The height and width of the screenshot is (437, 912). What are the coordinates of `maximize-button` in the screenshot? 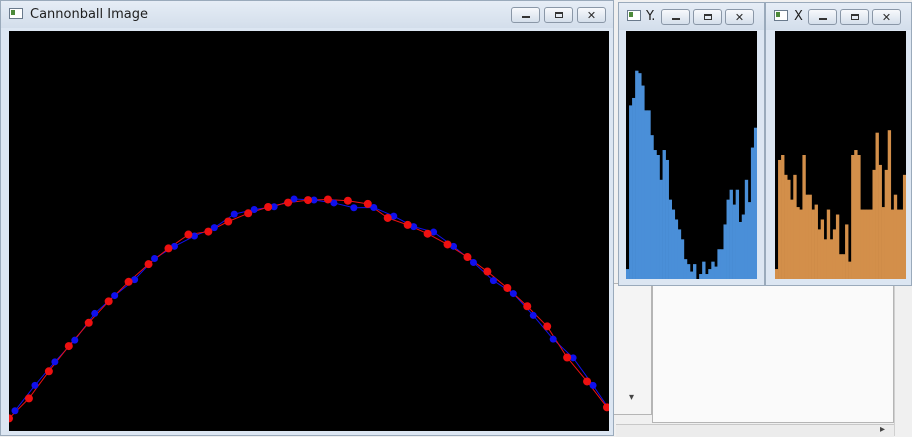 It's located at (558, 15).